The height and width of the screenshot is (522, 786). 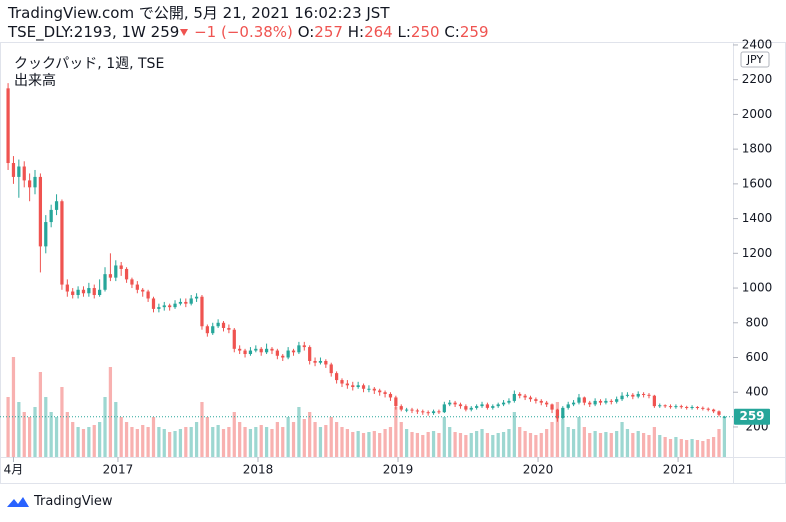 I want to click on brand: TradingView, so click(x=73, y=501).